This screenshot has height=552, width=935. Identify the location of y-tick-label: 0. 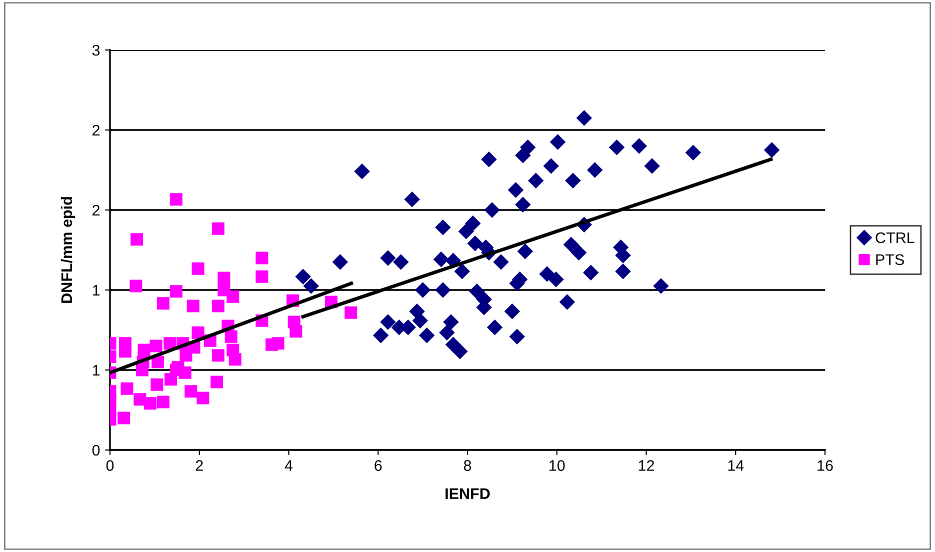
(96, 450).